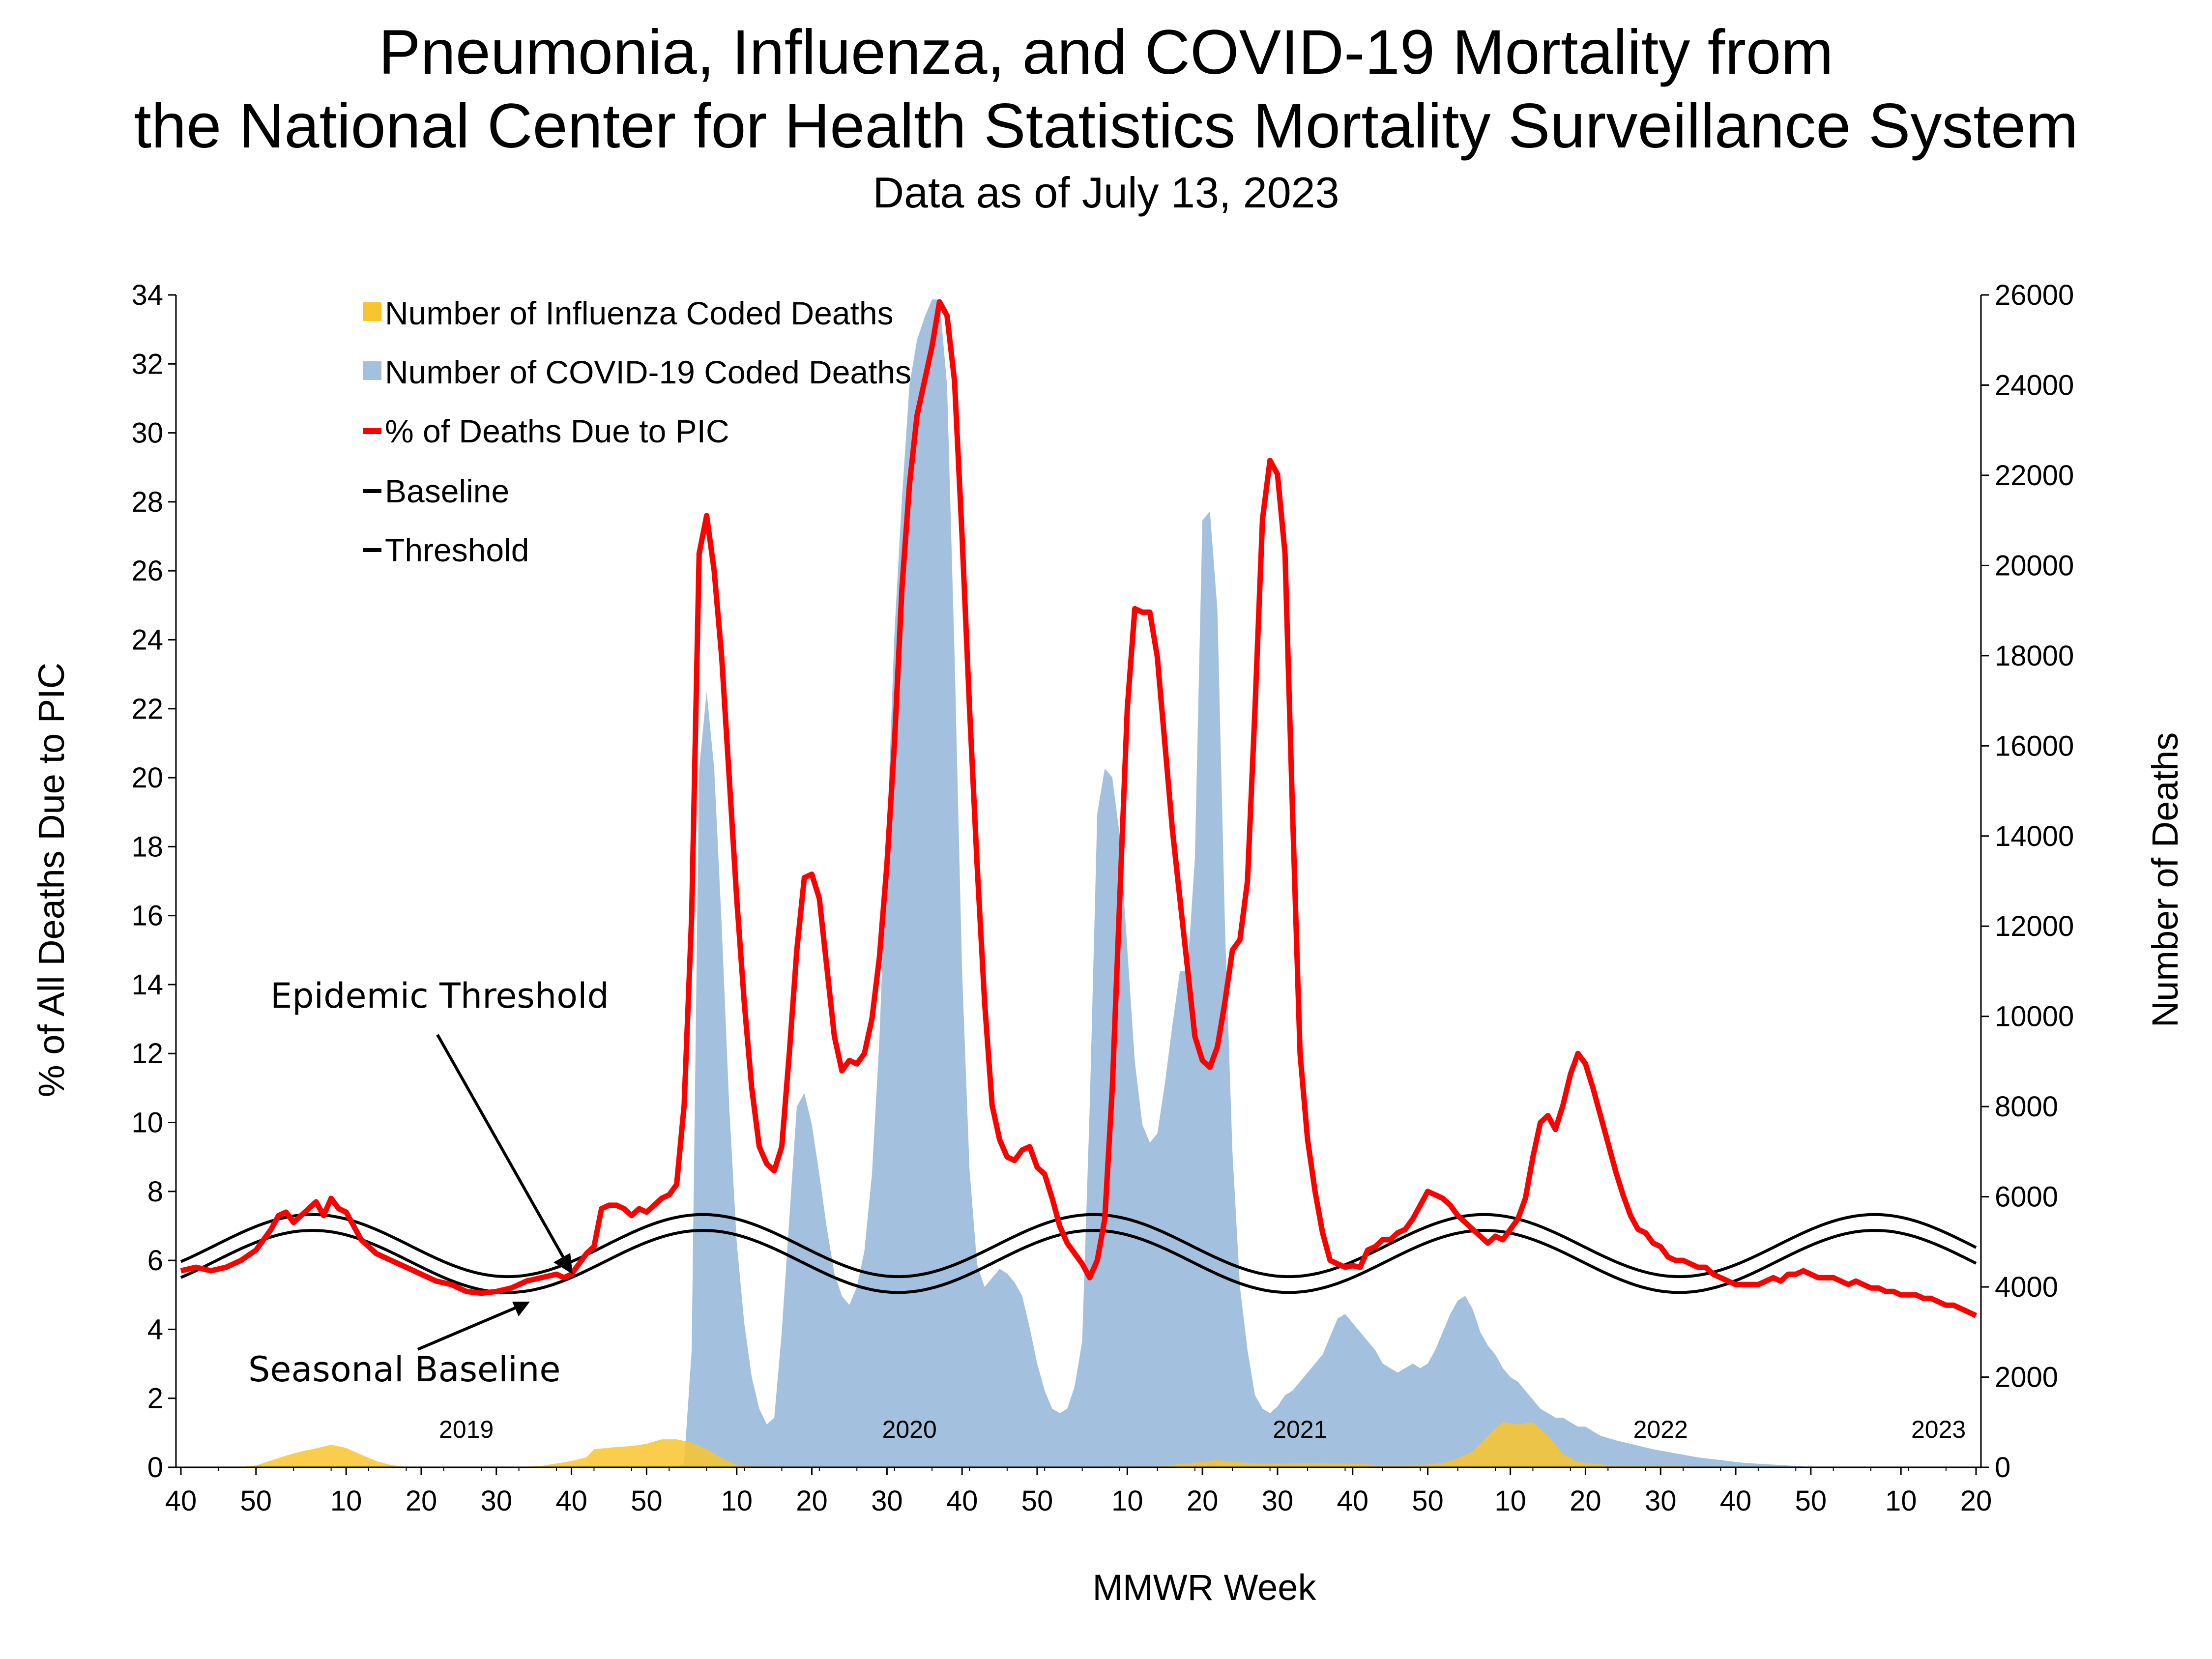  I want to click on y-left-tick-label: 4, so click(155, 1329).